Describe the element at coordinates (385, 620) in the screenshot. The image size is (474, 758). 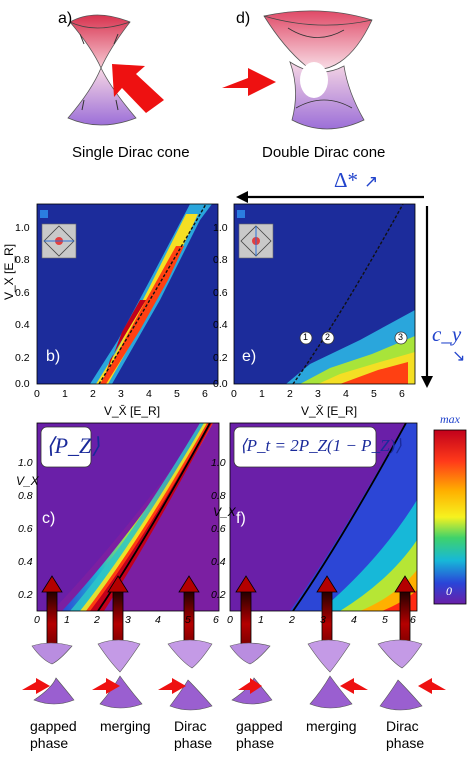
I see `tick-x-f: 5` at that location.